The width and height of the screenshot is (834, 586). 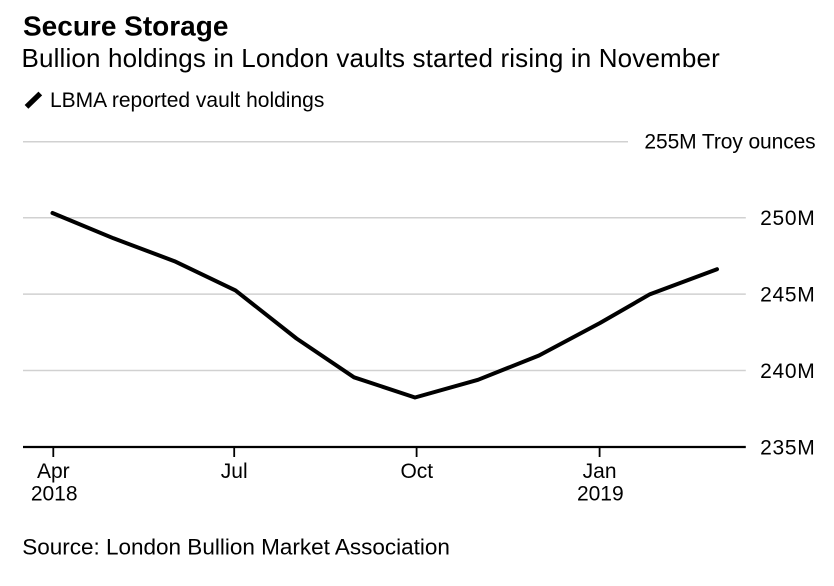 I want to click on svg-text: 240M, so click(x=787, y=371).